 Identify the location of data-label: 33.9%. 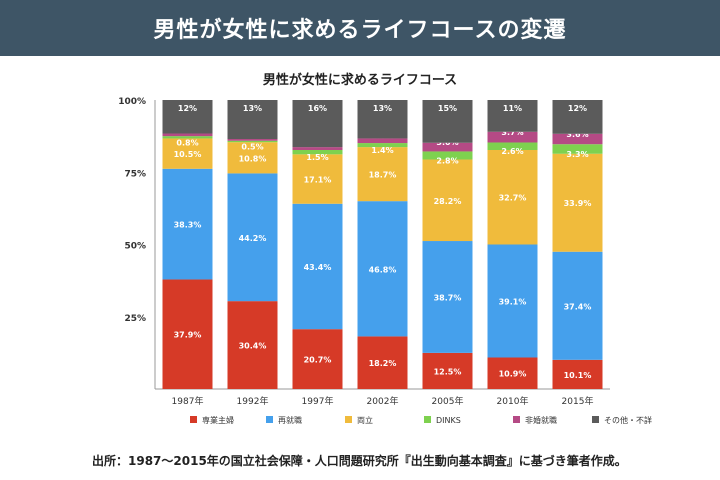
(578, 203).